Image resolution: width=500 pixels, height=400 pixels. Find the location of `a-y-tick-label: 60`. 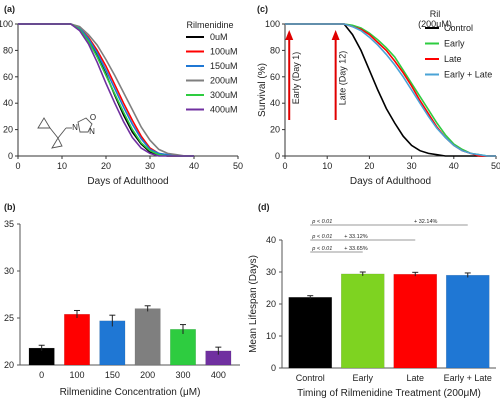

a-y-tick-label: 60 is located at coordinates (8, 77).